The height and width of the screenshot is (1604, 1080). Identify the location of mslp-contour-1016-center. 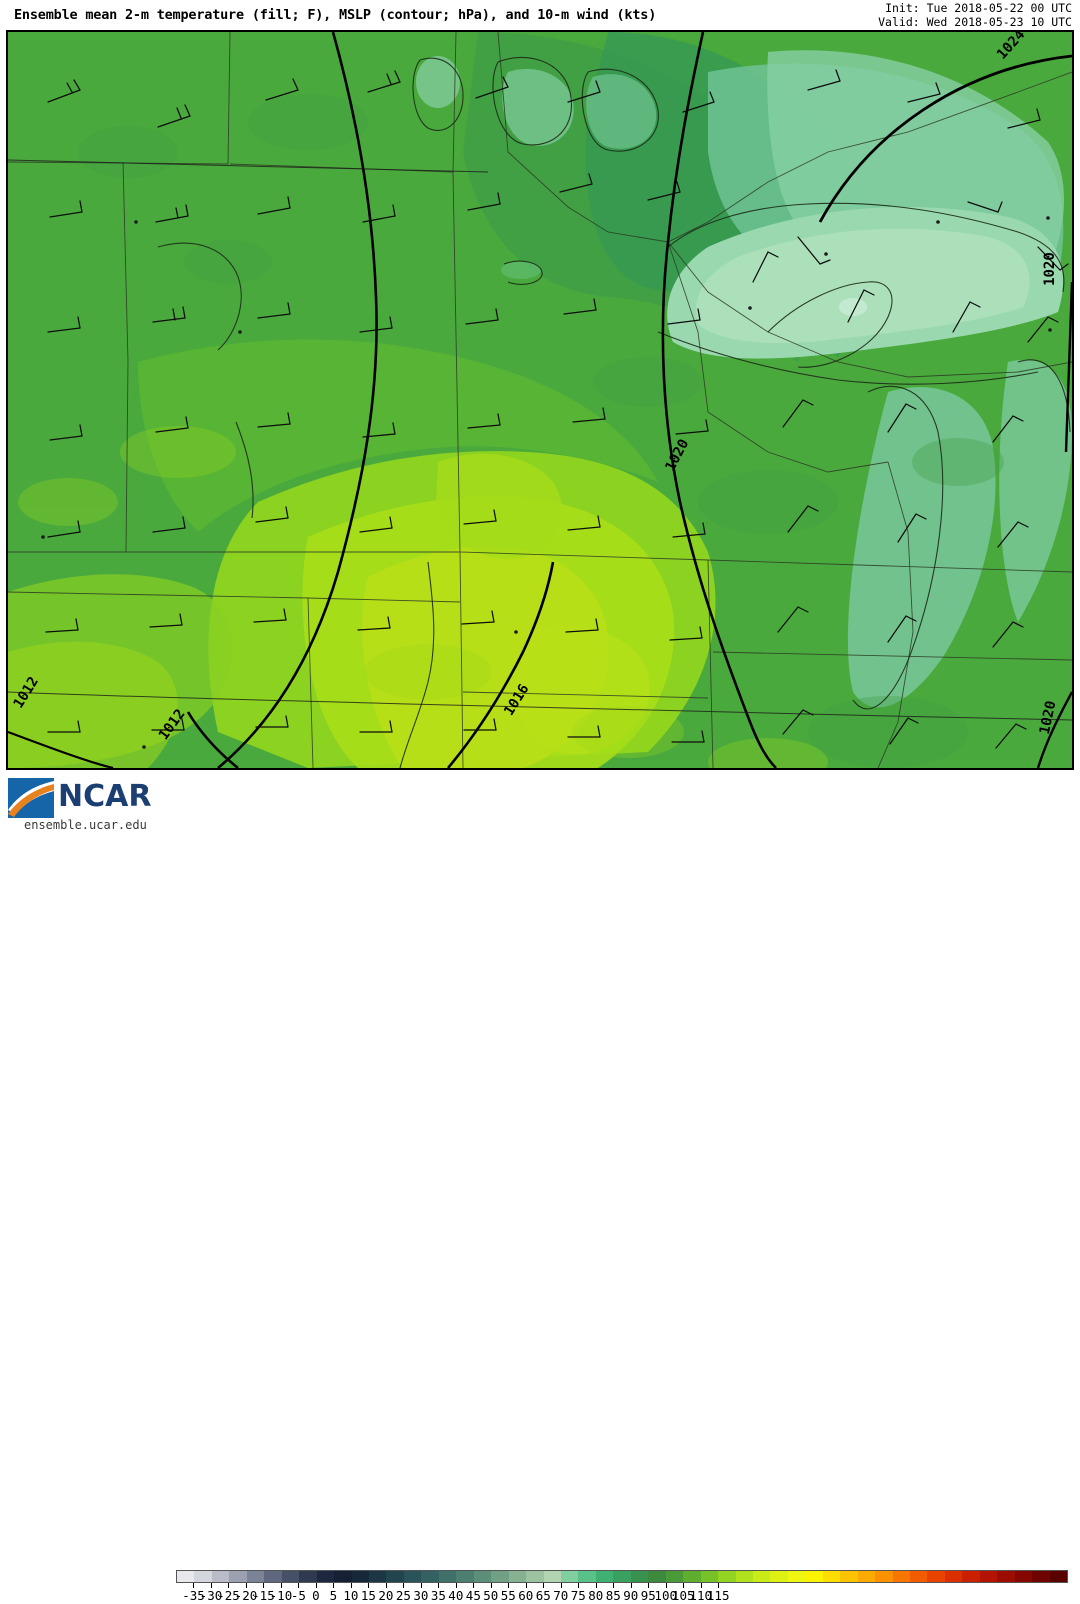
(501, 664).